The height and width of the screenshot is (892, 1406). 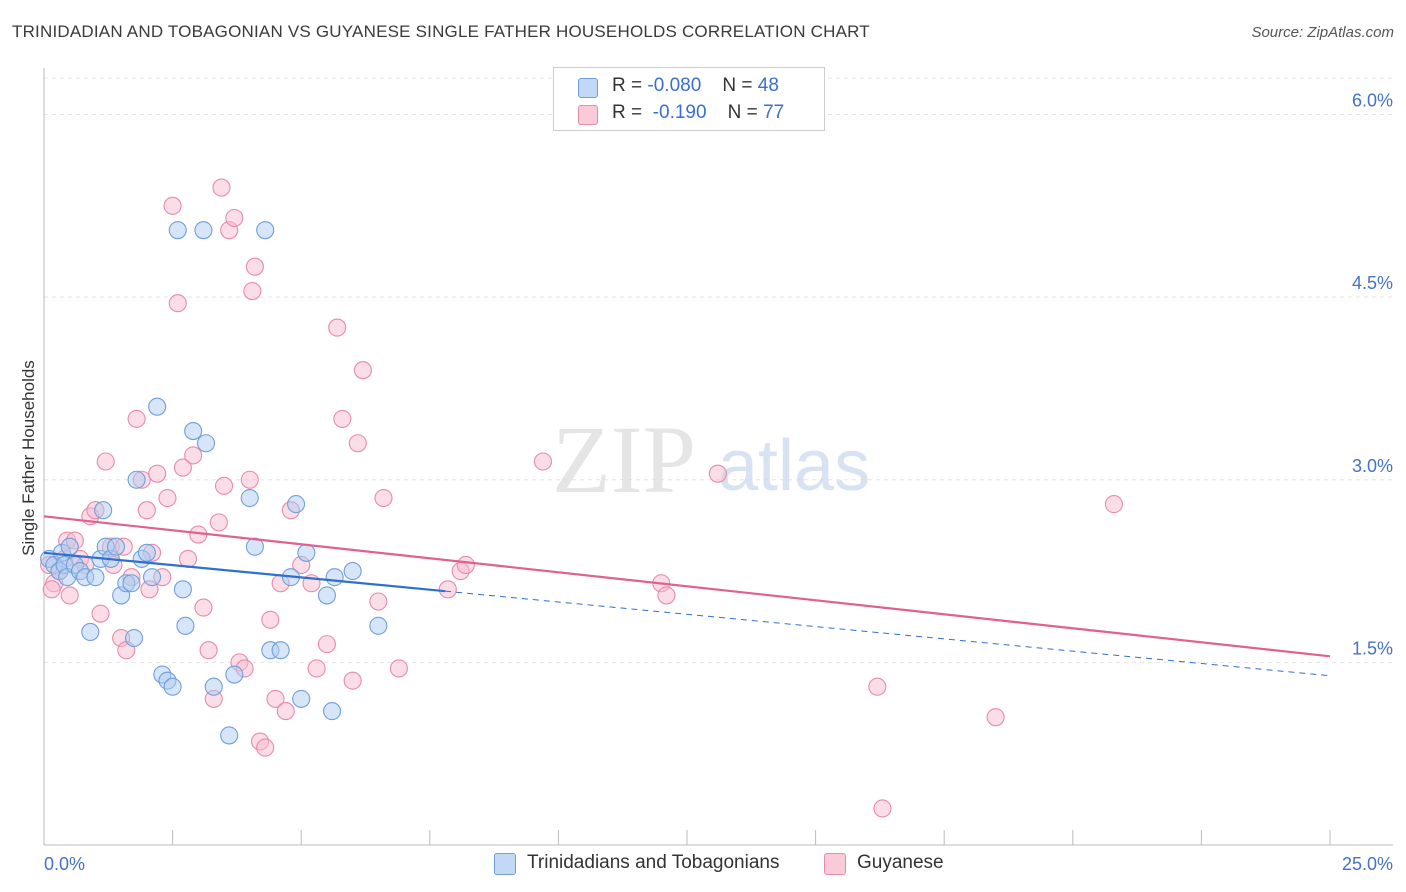 What do you see at coordinates (835, 864) in the screenshot?
I see `bottom-legend-swatch-pink` at bounding box center [835, 864].